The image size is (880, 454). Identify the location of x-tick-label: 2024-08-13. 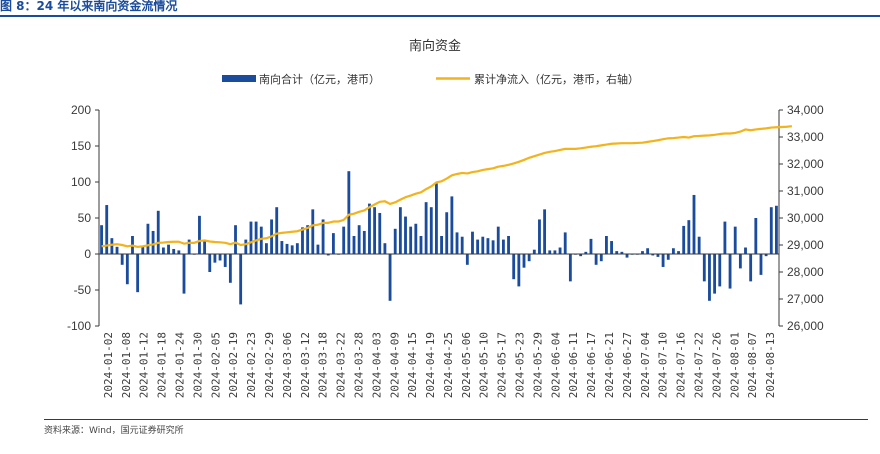
(770, 365).